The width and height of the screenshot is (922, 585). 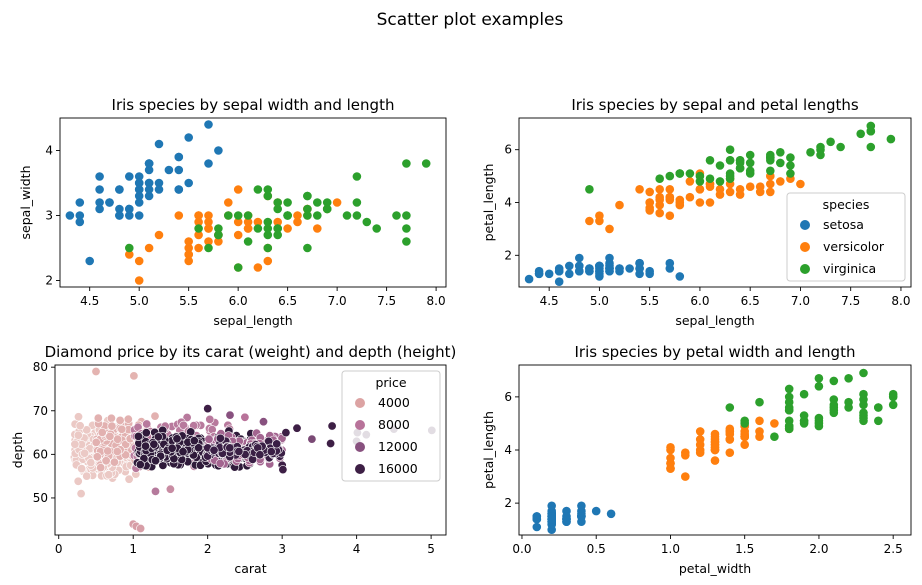 I want to click on x-tick-label: 1.5, so click(x=744, y=549).